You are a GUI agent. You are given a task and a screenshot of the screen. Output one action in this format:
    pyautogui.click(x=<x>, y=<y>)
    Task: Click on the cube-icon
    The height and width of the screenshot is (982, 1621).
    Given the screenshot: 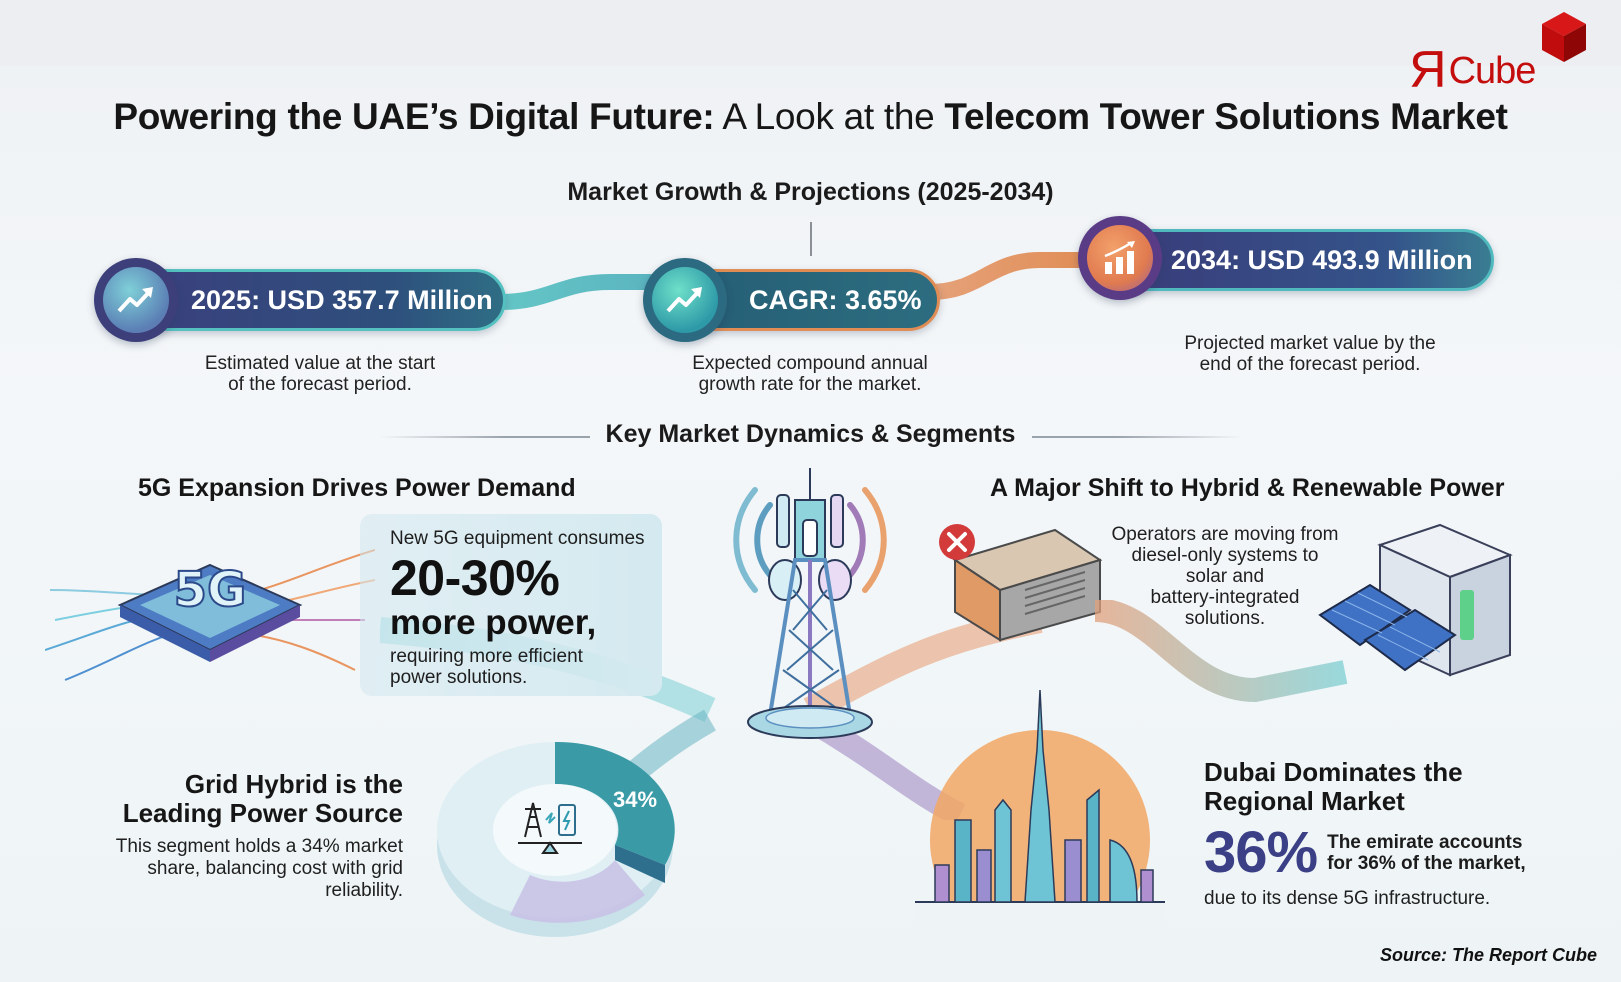 What is the action you would take?
    pyautogui.click(x=1564, y=37)
    